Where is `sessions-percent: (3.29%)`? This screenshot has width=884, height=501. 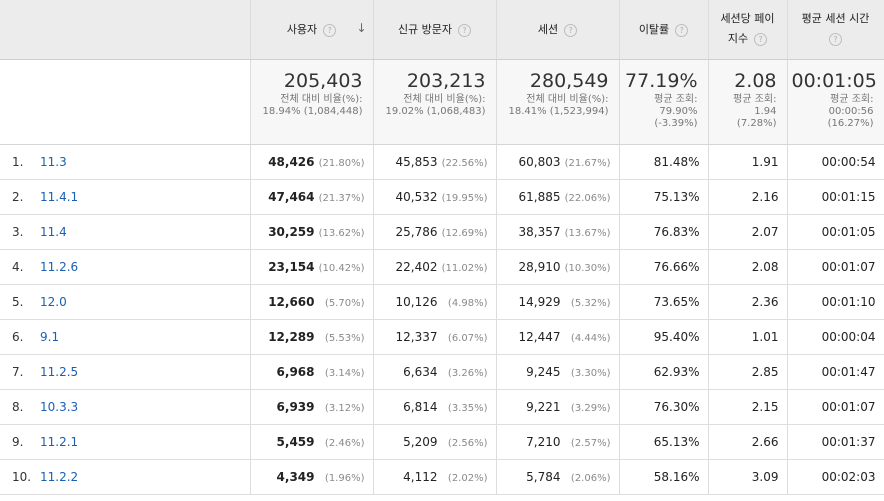 sessions-percent: (3.29%) is located at coordinates (590, 408).